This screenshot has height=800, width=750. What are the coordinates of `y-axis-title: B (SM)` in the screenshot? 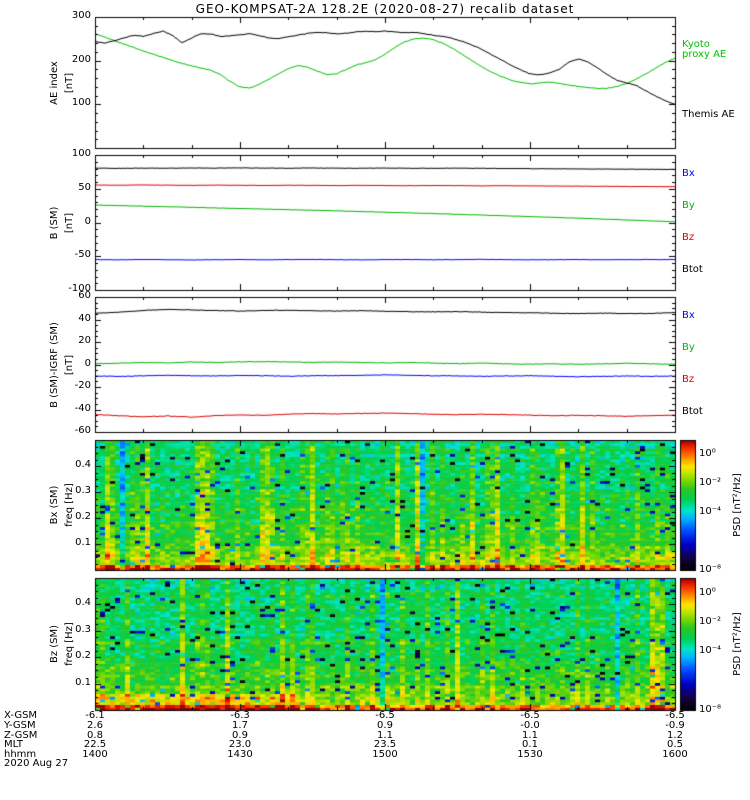 It's located at (54, 222).